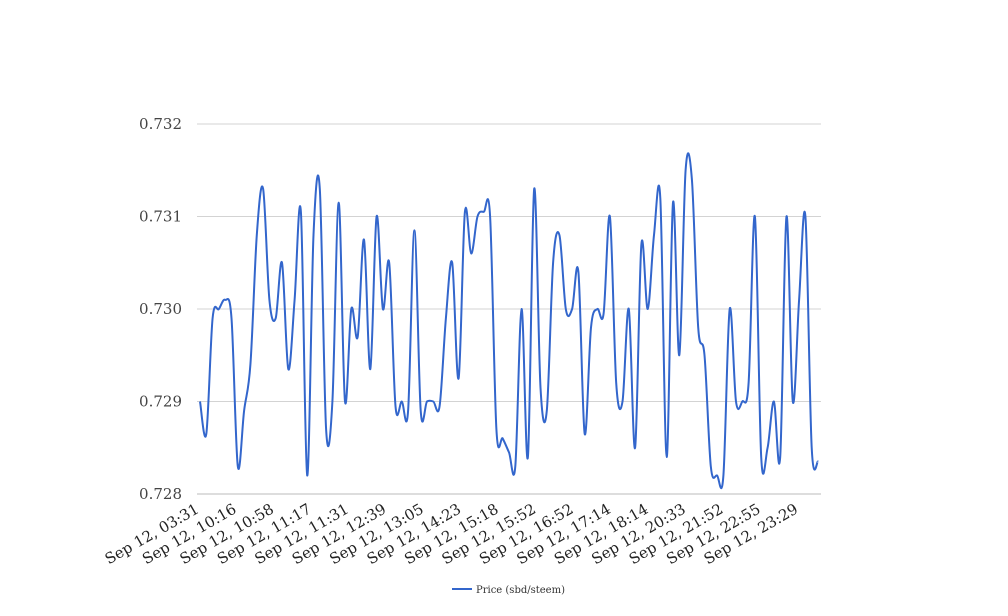  I want to click on y-tick-label: 0.730, so click(160, 309).